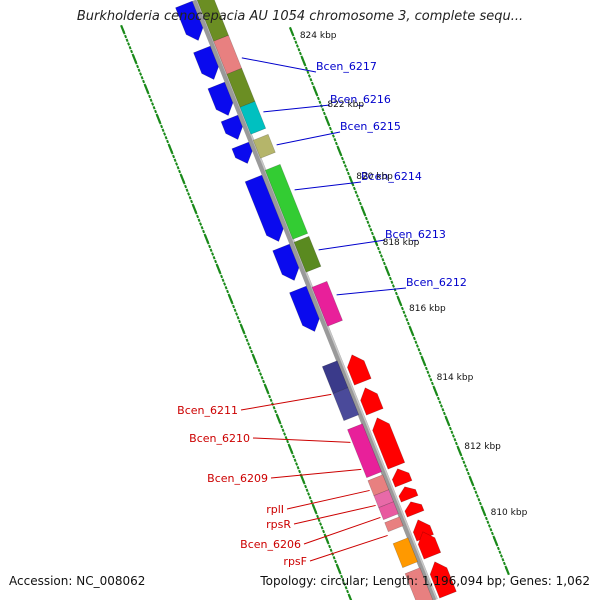 The image size is (600, 604). What do you see at coordinates (346, 66) in the screenshot?
I see `forward-gene-label: Bcen_6217` at bounding box center [346, 66].